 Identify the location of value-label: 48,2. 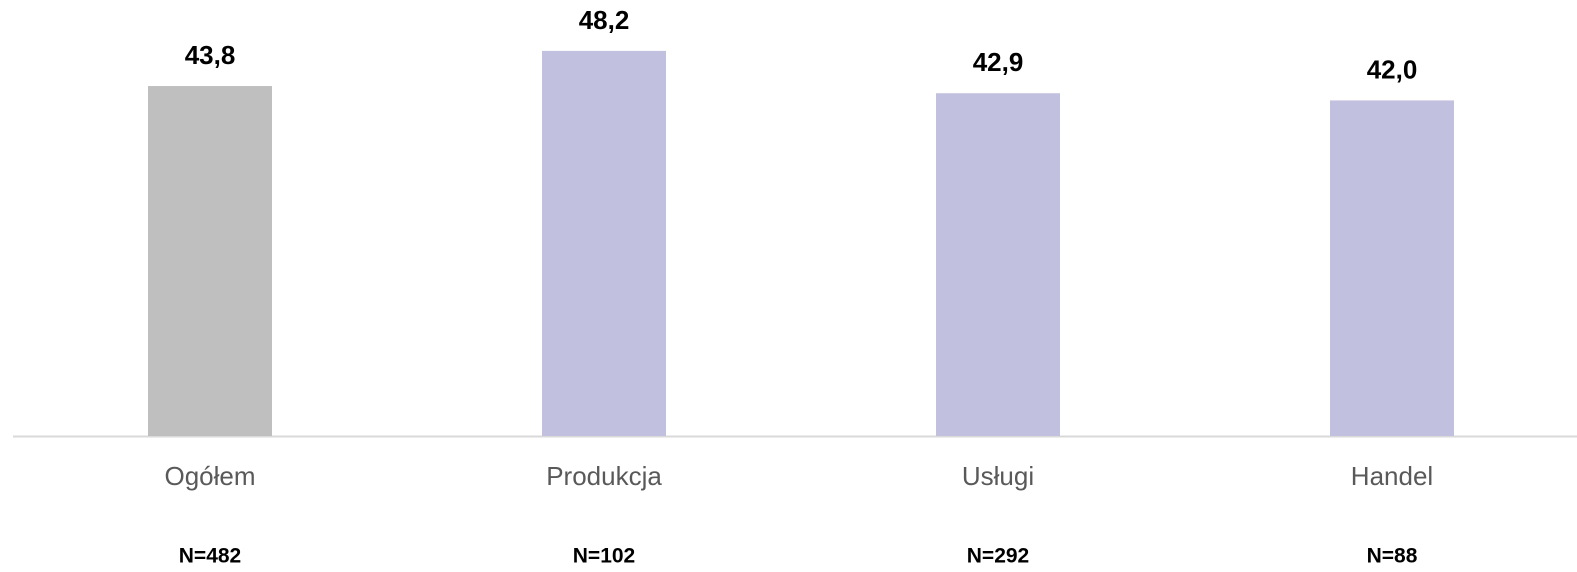
(604, 20).